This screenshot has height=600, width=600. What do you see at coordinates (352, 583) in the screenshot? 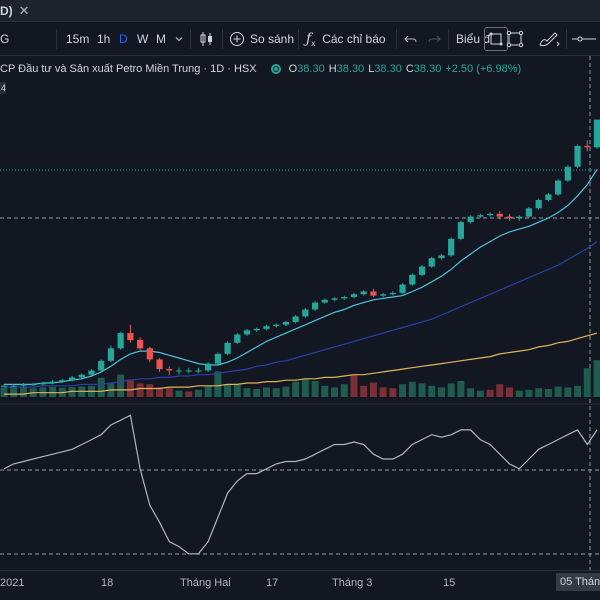
I see `time-tick: Tháng 3` at bounding box center [352, 583].